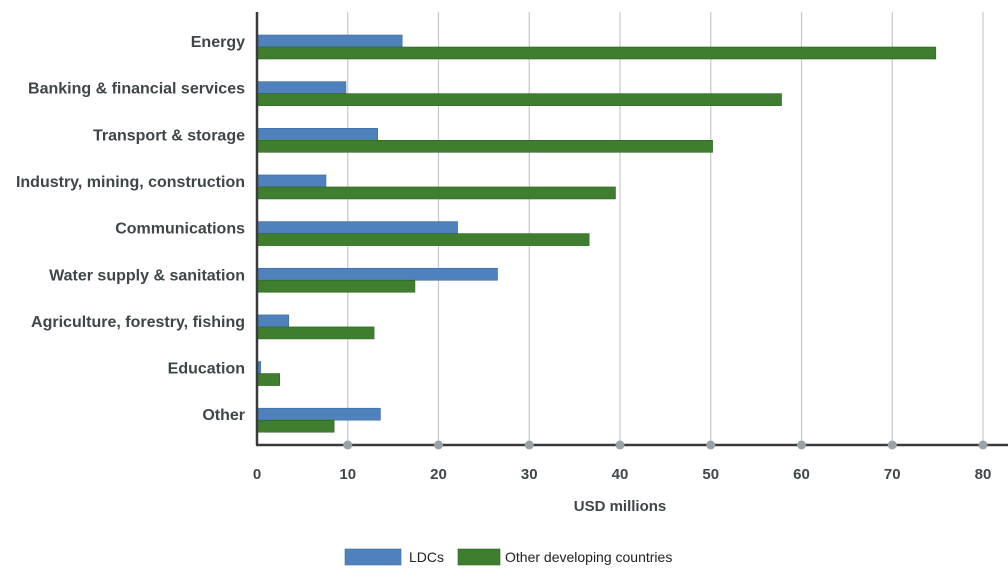  I want to click on tick-markers, so click(665, 445).